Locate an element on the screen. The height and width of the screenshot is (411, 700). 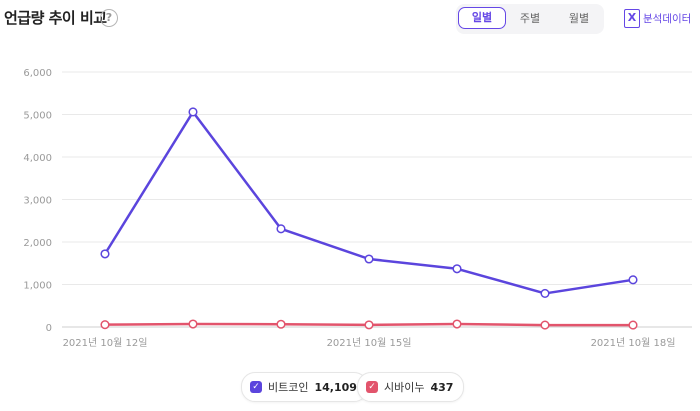
legend-series-name: 시바이누 is located at coordinates (404, 387).